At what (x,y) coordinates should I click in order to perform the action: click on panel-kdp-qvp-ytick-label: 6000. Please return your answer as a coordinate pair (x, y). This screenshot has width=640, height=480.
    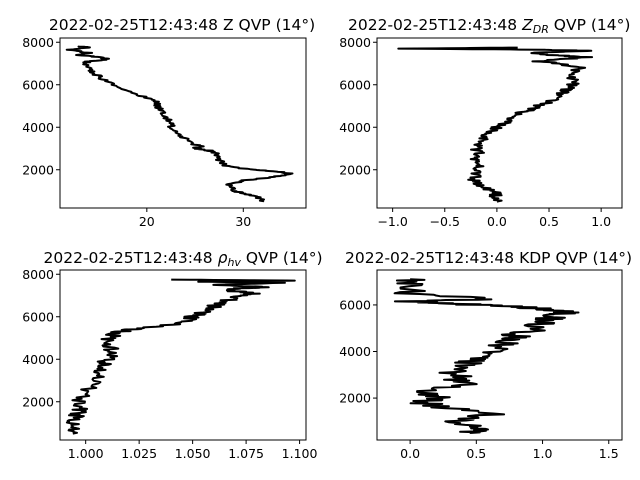
    Looking at the image, I should click on (355, 304).